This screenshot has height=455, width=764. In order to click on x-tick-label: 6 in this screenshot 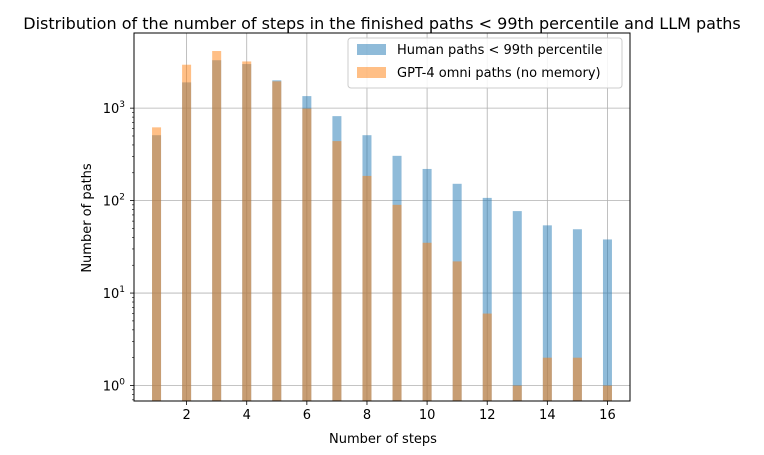, I will do `click(307, 415)`.